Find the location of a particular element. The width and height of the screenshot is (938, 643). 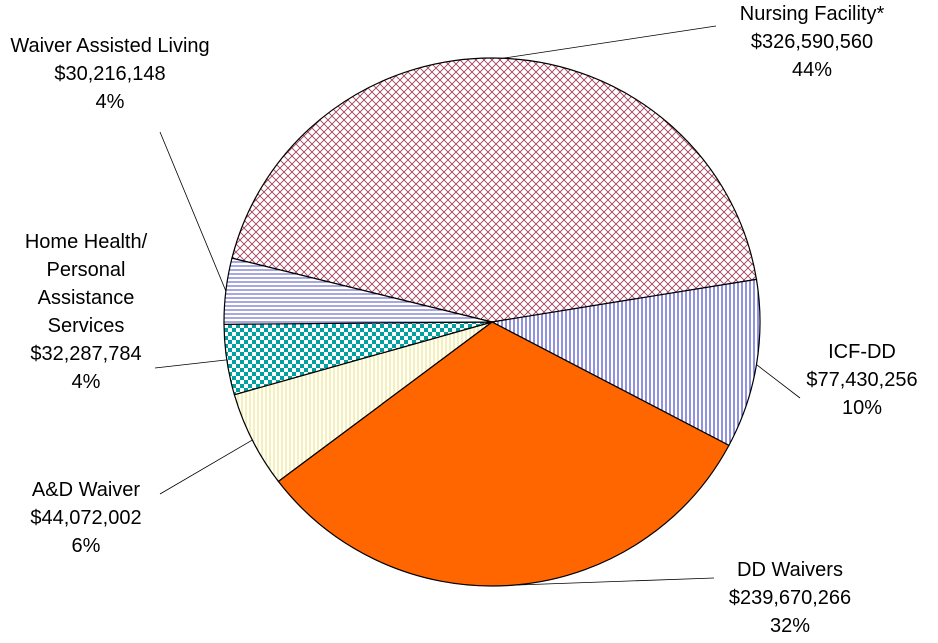

value-label: $44,072,002 is located at coordinates (85, 518).